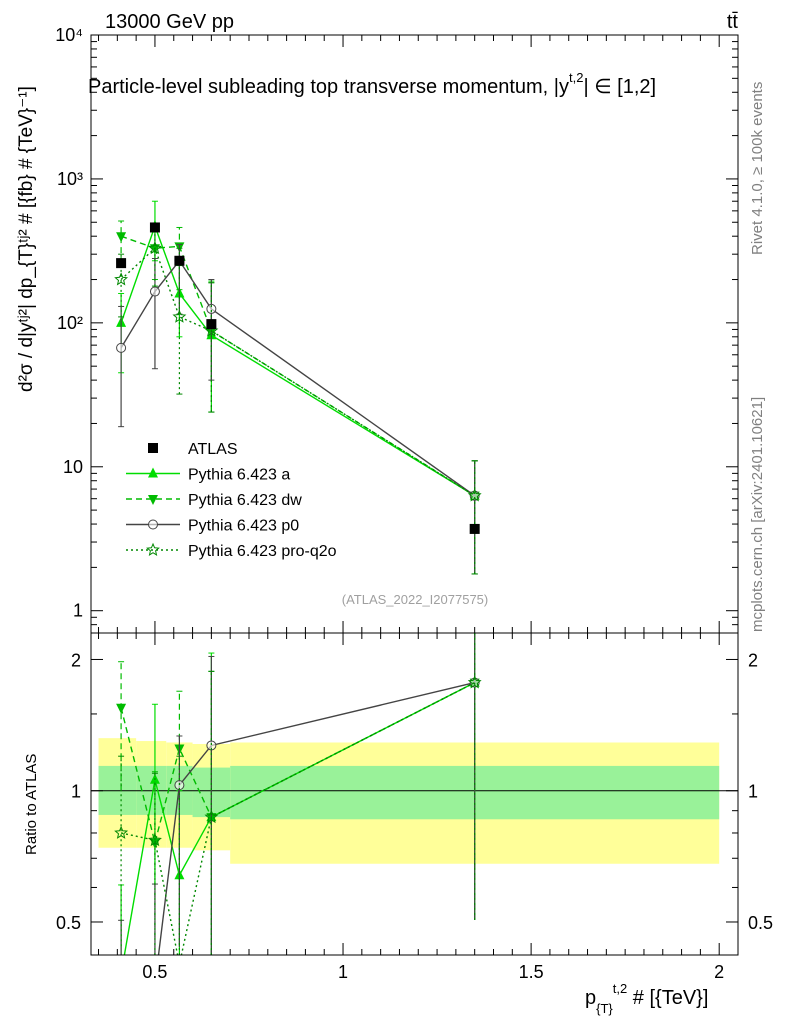 The height and width of the screenshot is (1024, 786). I want to click on ratio-line-q2o, so click(298, 818).